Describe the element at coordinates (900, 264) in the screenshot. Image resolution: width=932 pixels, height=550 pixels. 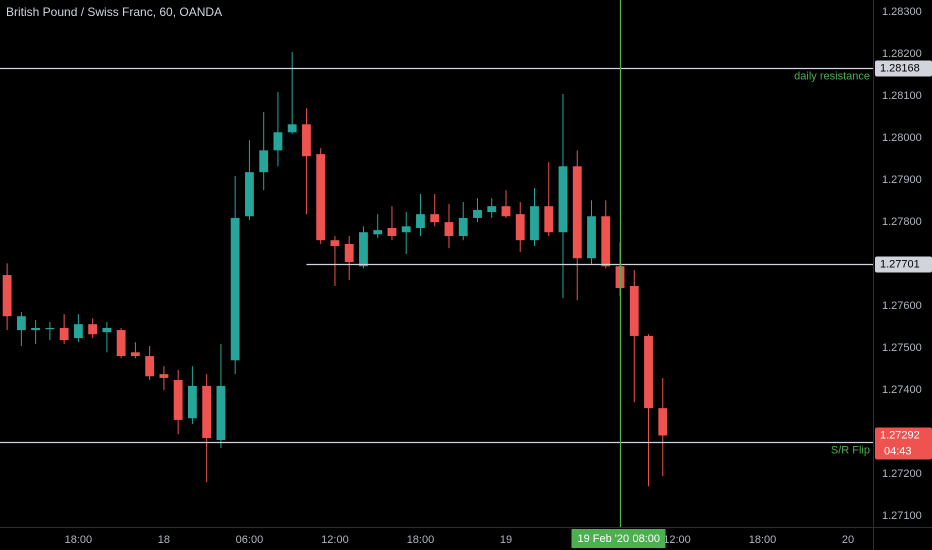
I see `price-label: 1.27701` at that location.